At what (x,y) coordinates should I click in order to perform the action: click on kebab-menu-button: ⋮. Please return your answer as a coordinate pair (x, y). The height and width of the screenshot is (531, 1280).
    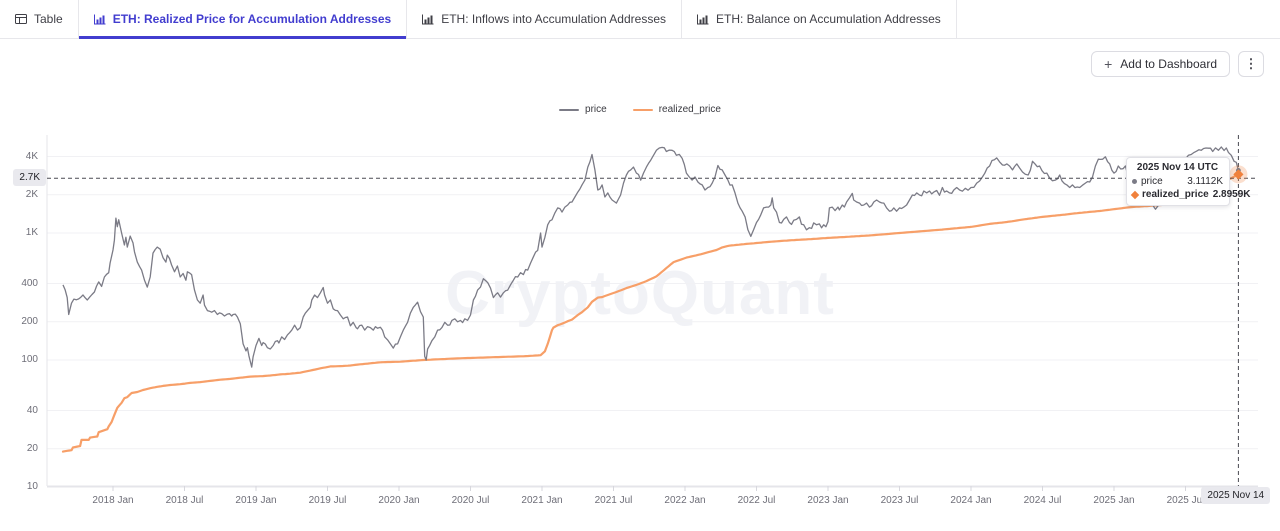
    Looking at the image, I should click on (1251, 64).